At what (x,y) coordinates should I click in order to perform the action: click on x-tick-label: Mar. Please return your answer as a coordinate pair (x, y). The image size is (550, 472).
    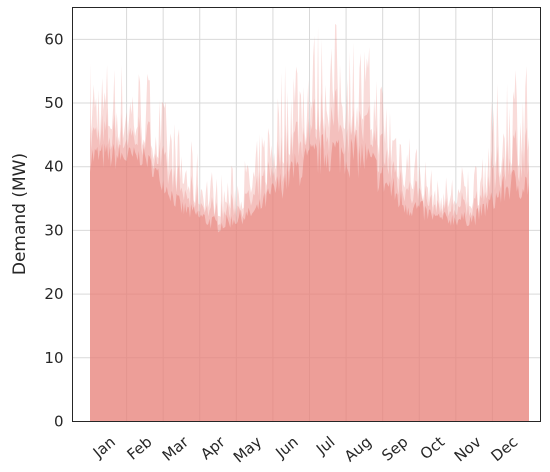
    Looking at the image, I should click on (176, 448).